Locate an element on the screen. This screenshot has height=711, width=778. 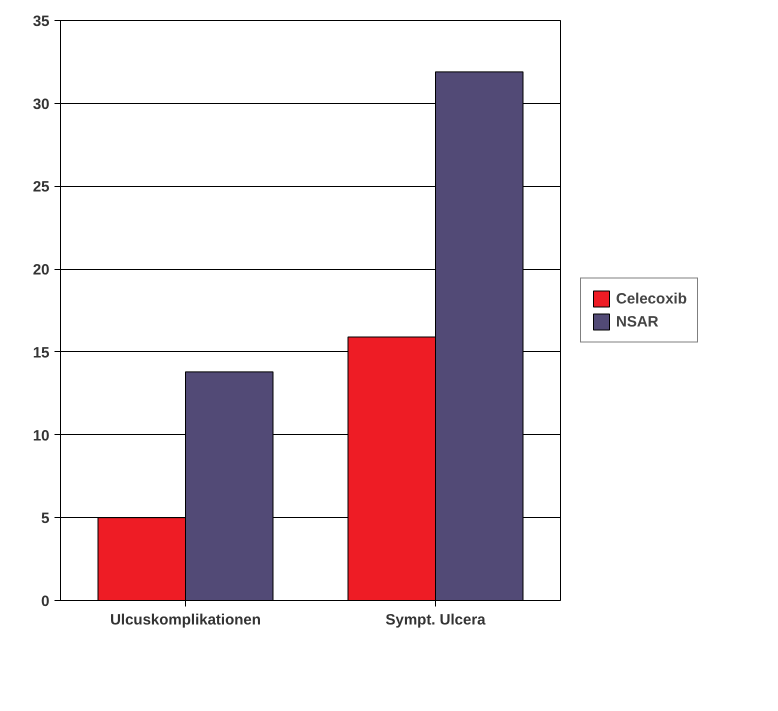
y-tick-label: 15 is located at coordinates (41, 353).